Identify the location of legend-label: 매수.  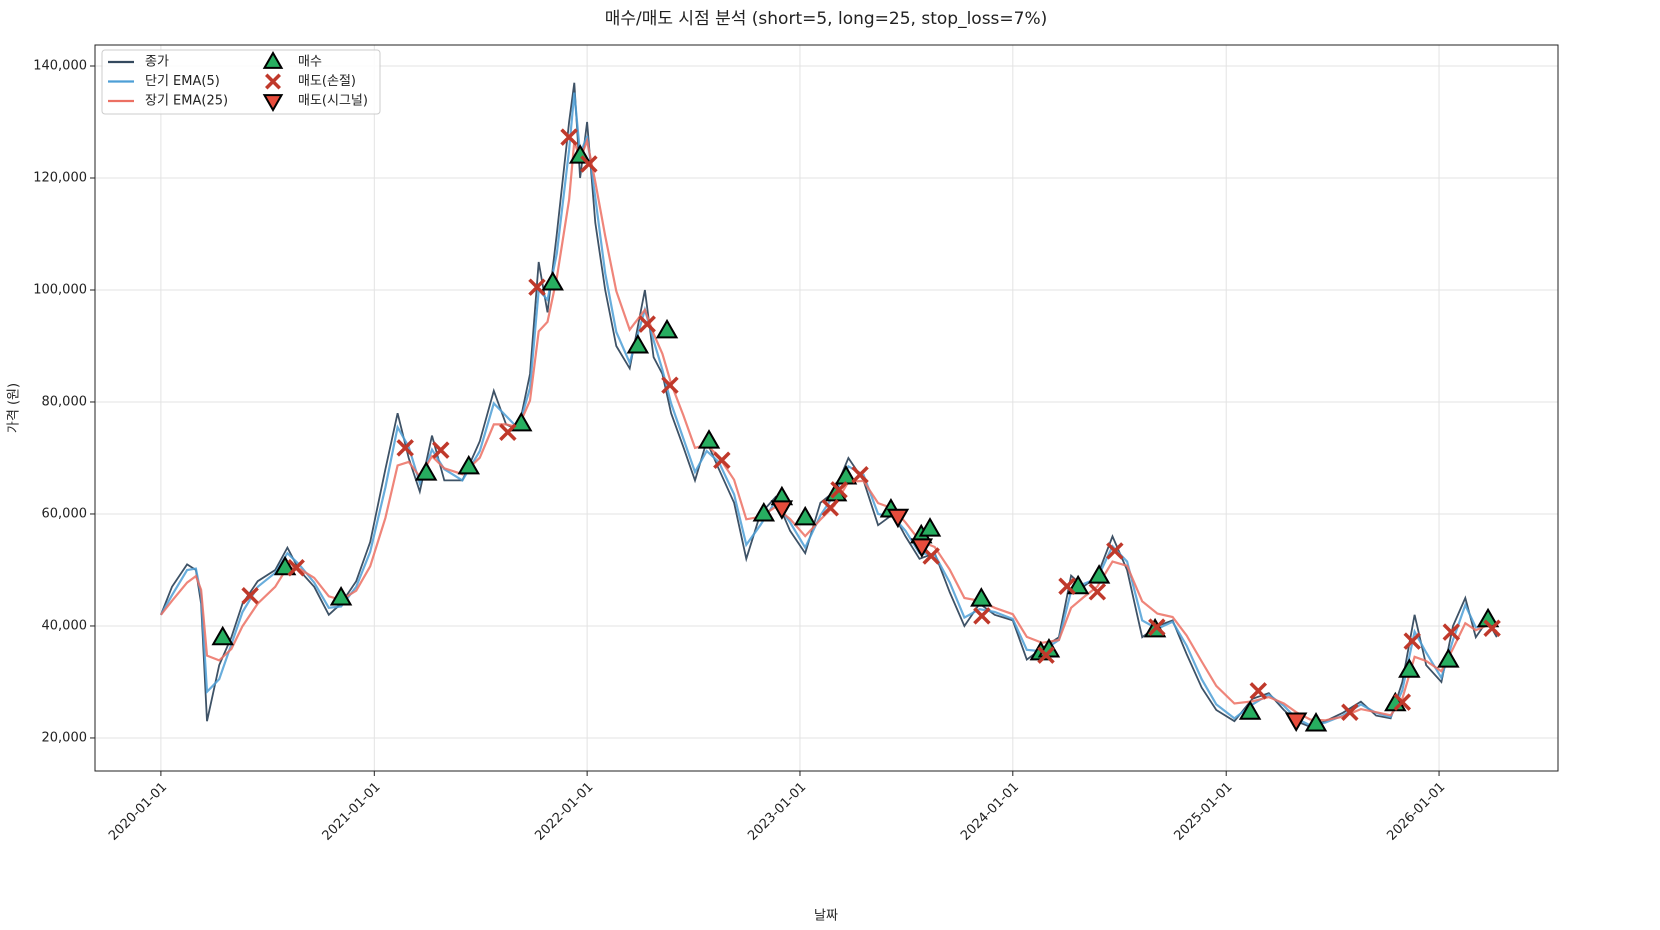
(310, 62).